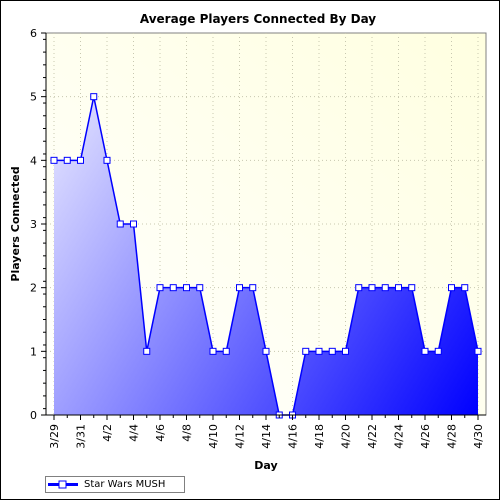  Describe the element at coordinates (33, 33) in the screenshot. I see `y-tick-label: 6` at that location.